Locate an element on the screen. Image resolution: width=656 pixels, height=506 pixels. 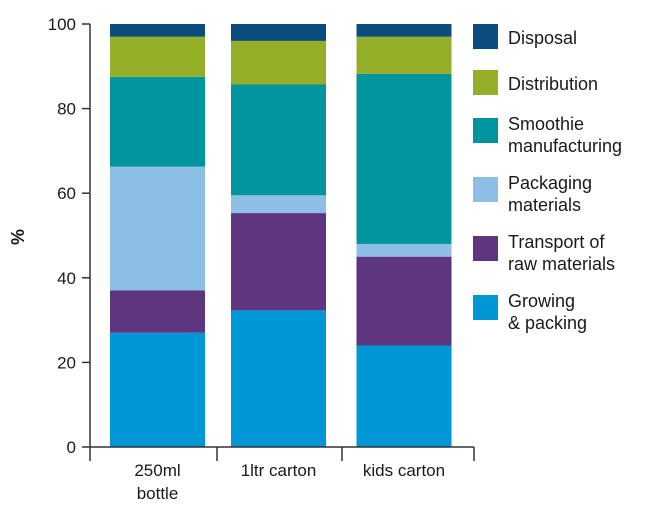
legend-label: Packaging materials is located at coordinates (550, 194).